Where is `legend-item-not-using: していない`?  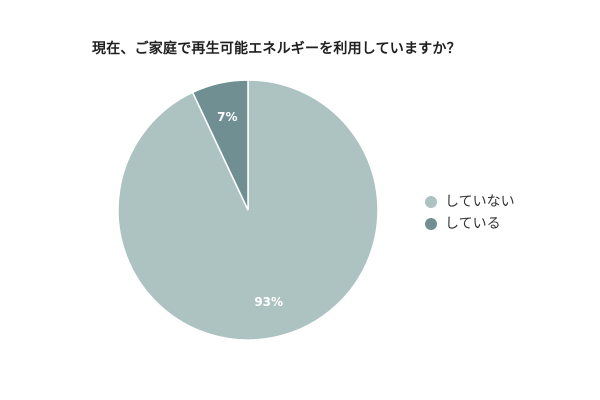
legend-item-not-using: していない is located at coordinates (470, 202).